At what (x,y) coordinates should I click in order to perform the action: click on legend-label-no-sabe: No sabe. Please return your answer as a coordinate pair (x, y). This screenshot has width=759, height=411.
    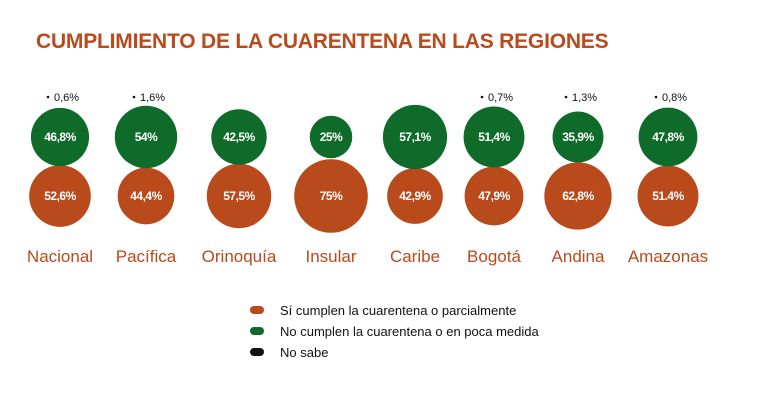
    Looking at the image, I should click on (304, 352).